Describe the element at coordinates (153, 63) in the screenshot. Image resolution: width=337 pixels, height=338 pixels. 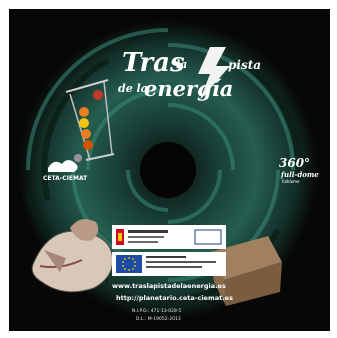
I see `title-word-tras: Tras` at that location.